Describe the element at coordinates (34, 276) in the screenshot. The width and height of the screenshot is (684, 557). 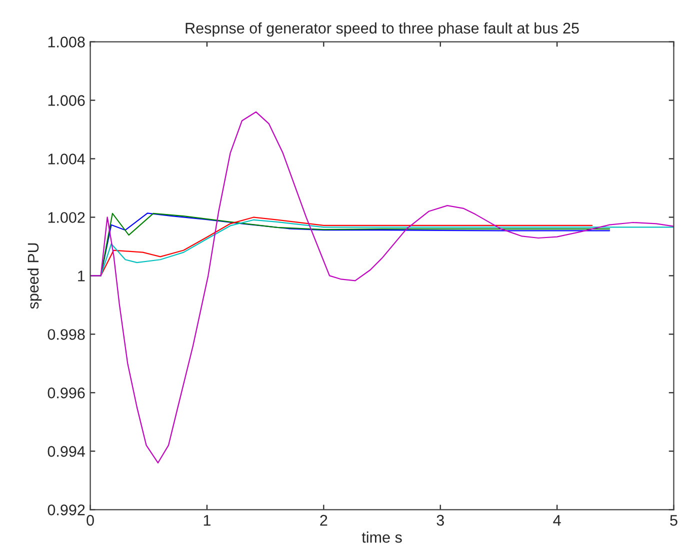
I see `y-axis-title: speed PU` at that location.